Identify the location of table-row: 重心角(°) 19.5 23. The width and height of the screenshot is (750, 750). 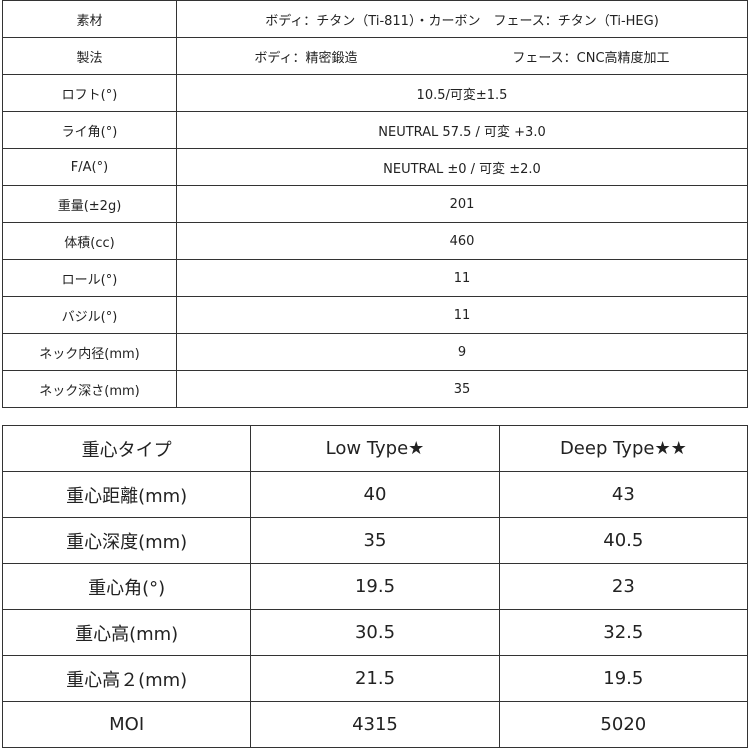
(375, 586).